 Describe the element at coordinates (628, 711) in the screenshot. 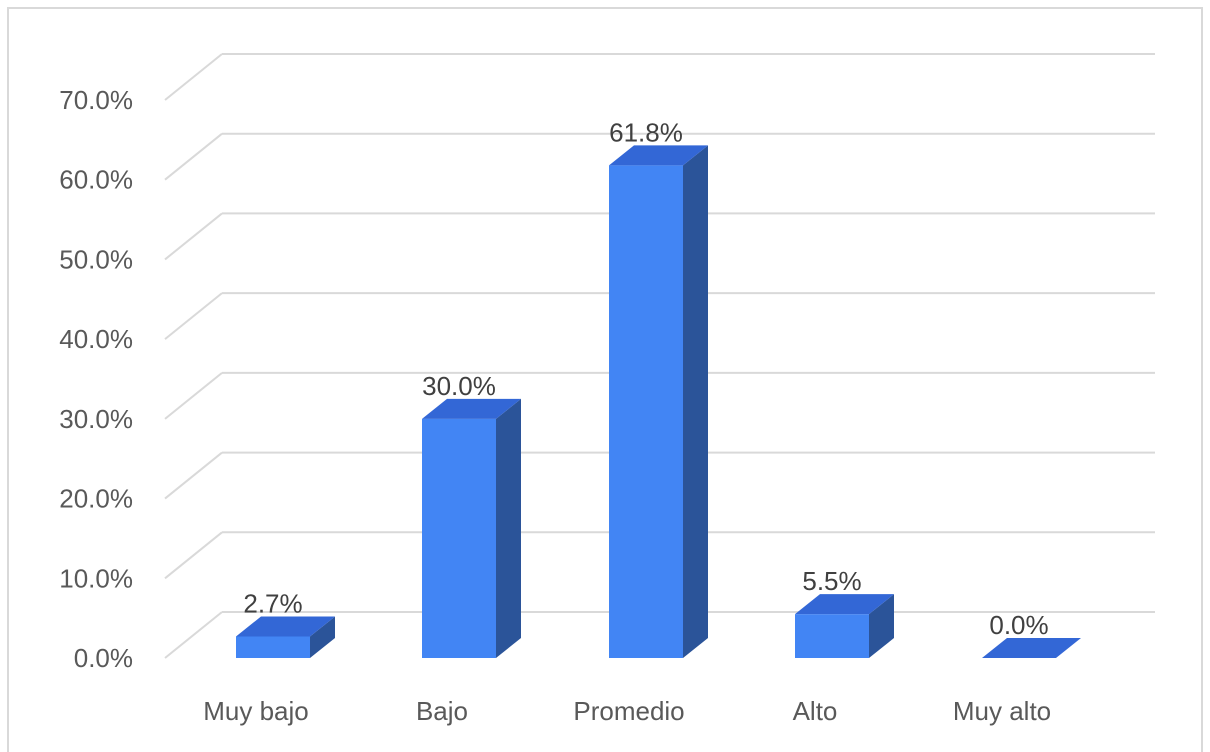

I see `x-tick-label: Promedio` at that location.